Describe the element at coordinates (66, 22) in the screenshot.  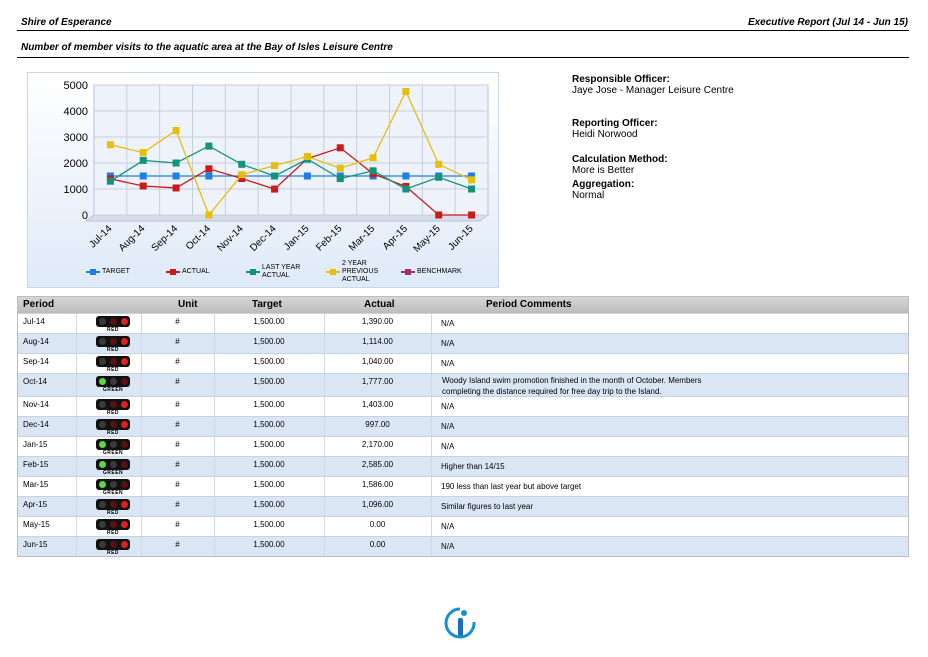
I see `organization: Shire of Esperance` at that location.